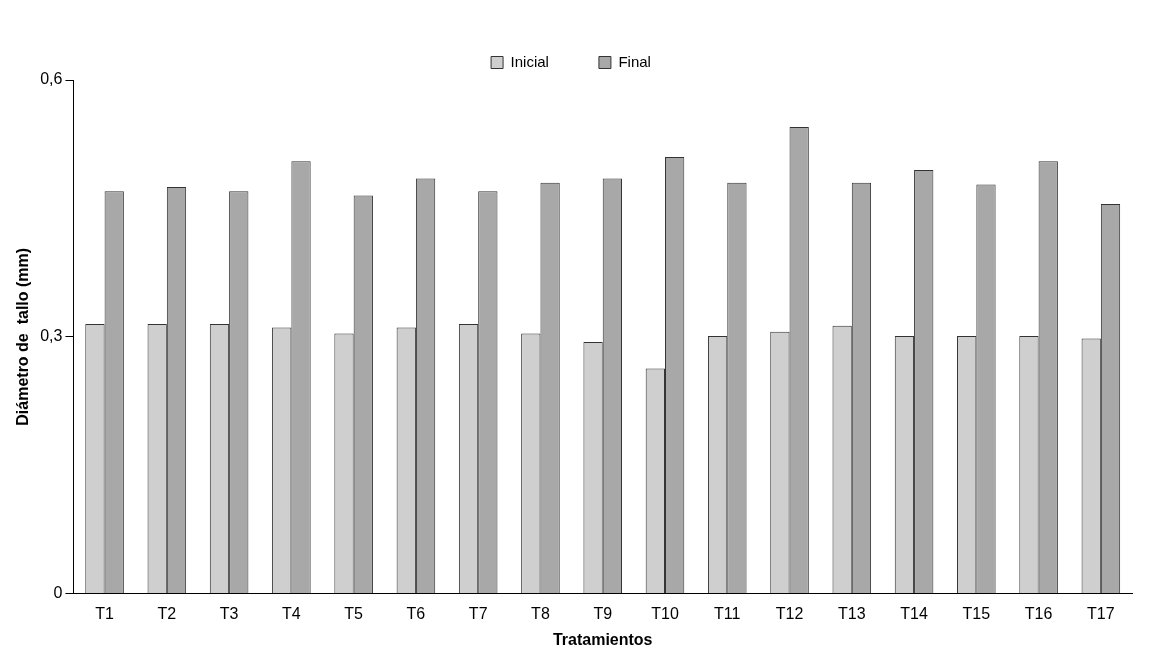 The image size is (1152, 659). Describe the element at coordinates (603, 613) in the screenshot. I see `x-tick-label: T9` at that location.